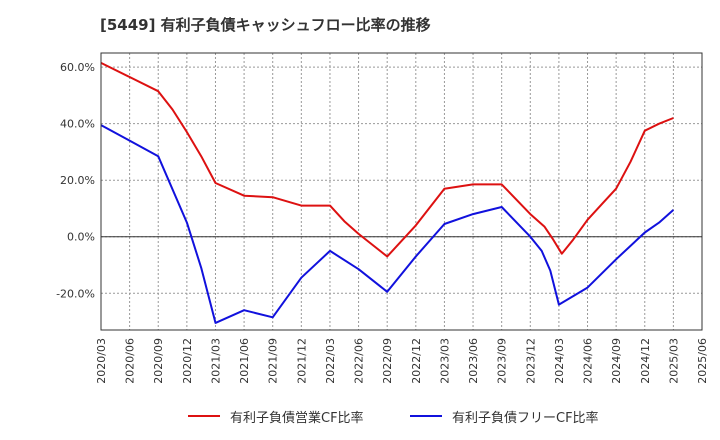 The image size is (720, 440). Describe the element at coordinates (297, 418) in the screenshot. I see `legend-label: 有利子負債営業CF比率` at that location.